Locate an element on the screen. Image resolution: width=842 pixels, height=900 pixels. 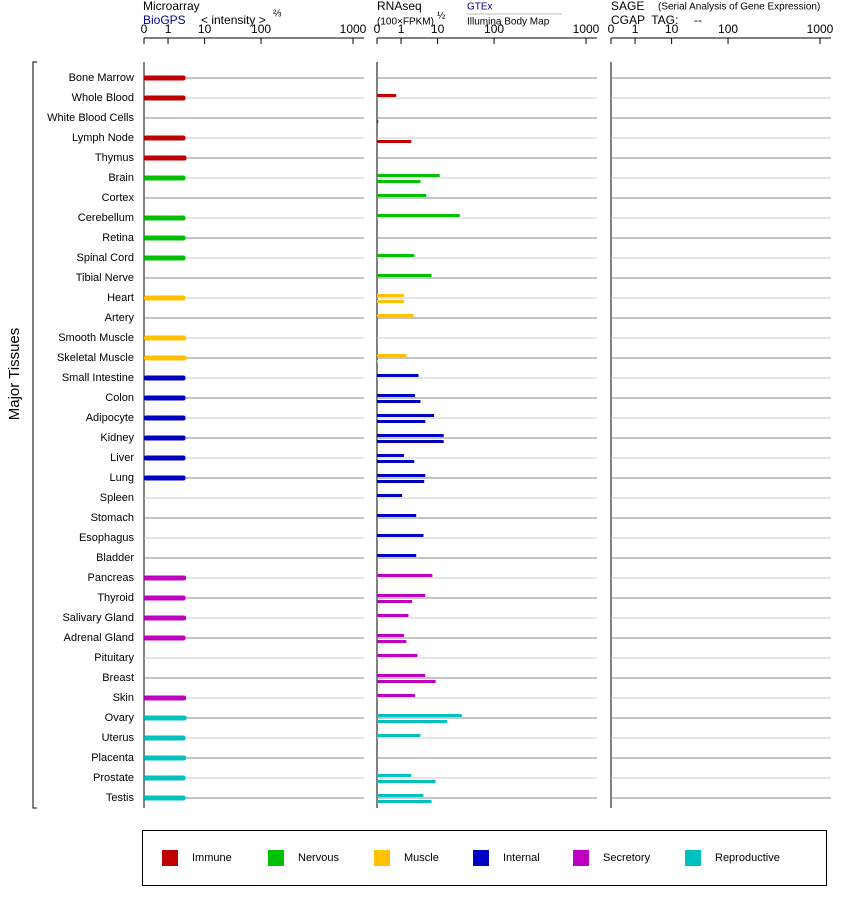
tissue-label: Liver is located at coordinates (122, 458).